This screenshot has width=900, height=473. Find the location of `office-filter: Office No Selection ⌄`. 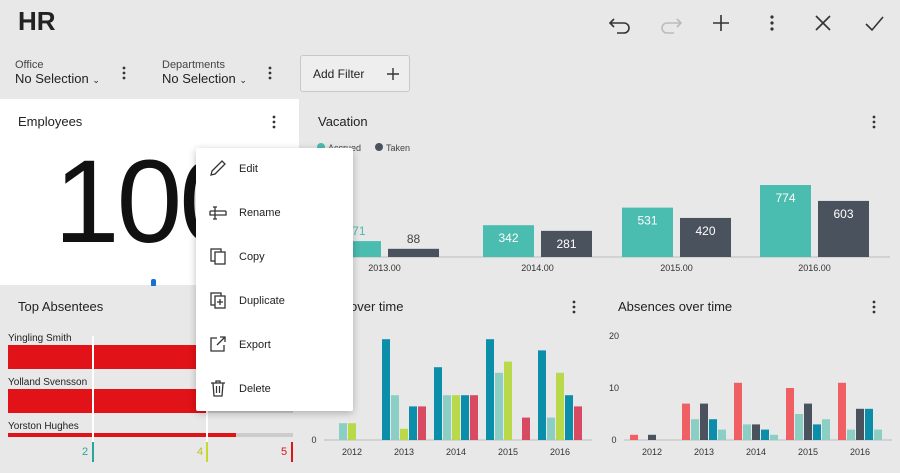

office-filter: Office No Selection ⌄ is located at coordinates (57, 72).